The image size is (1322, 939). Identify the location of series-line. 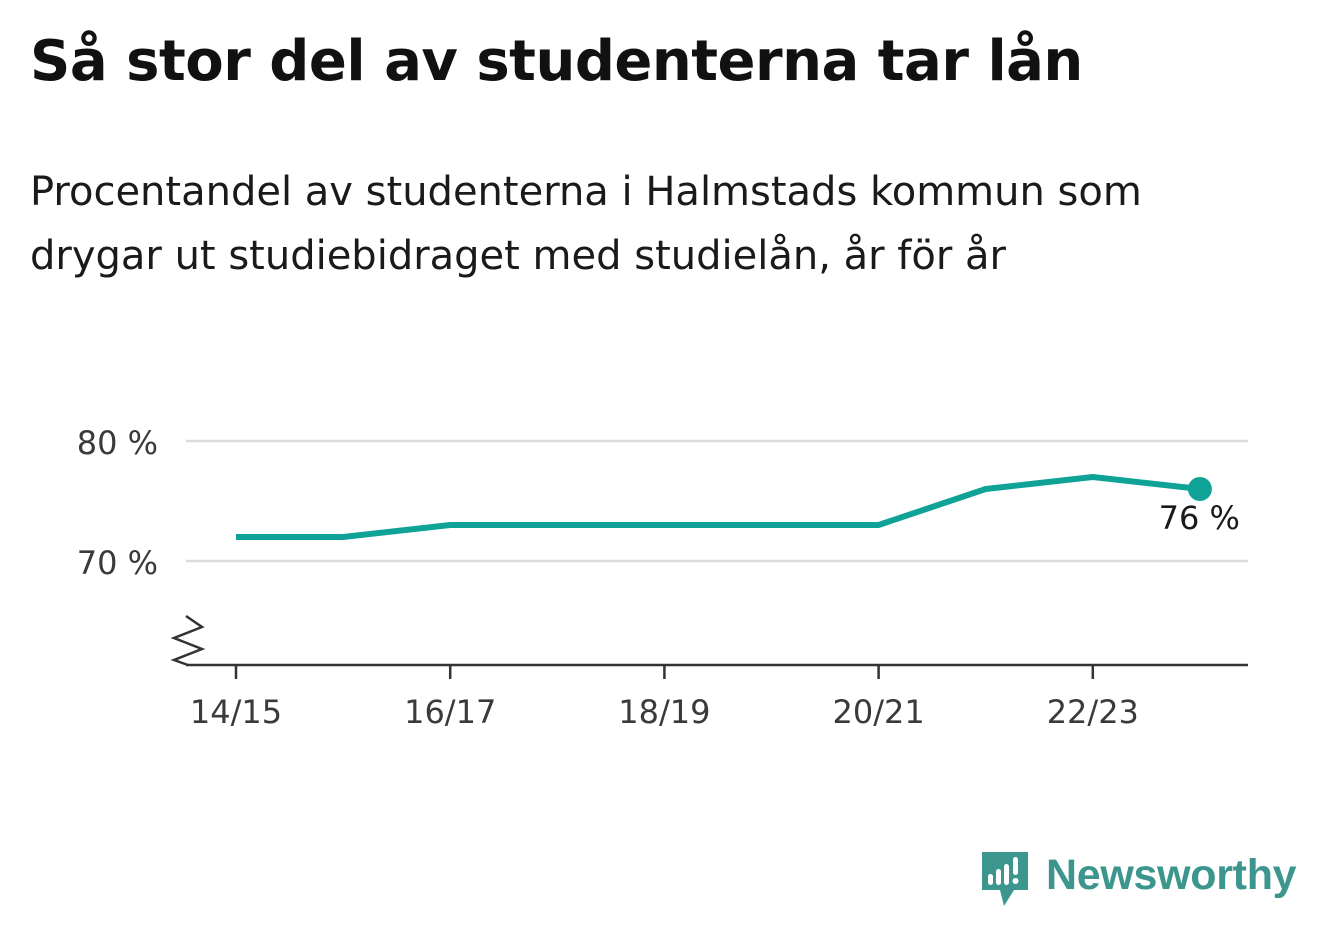
(718, 507).